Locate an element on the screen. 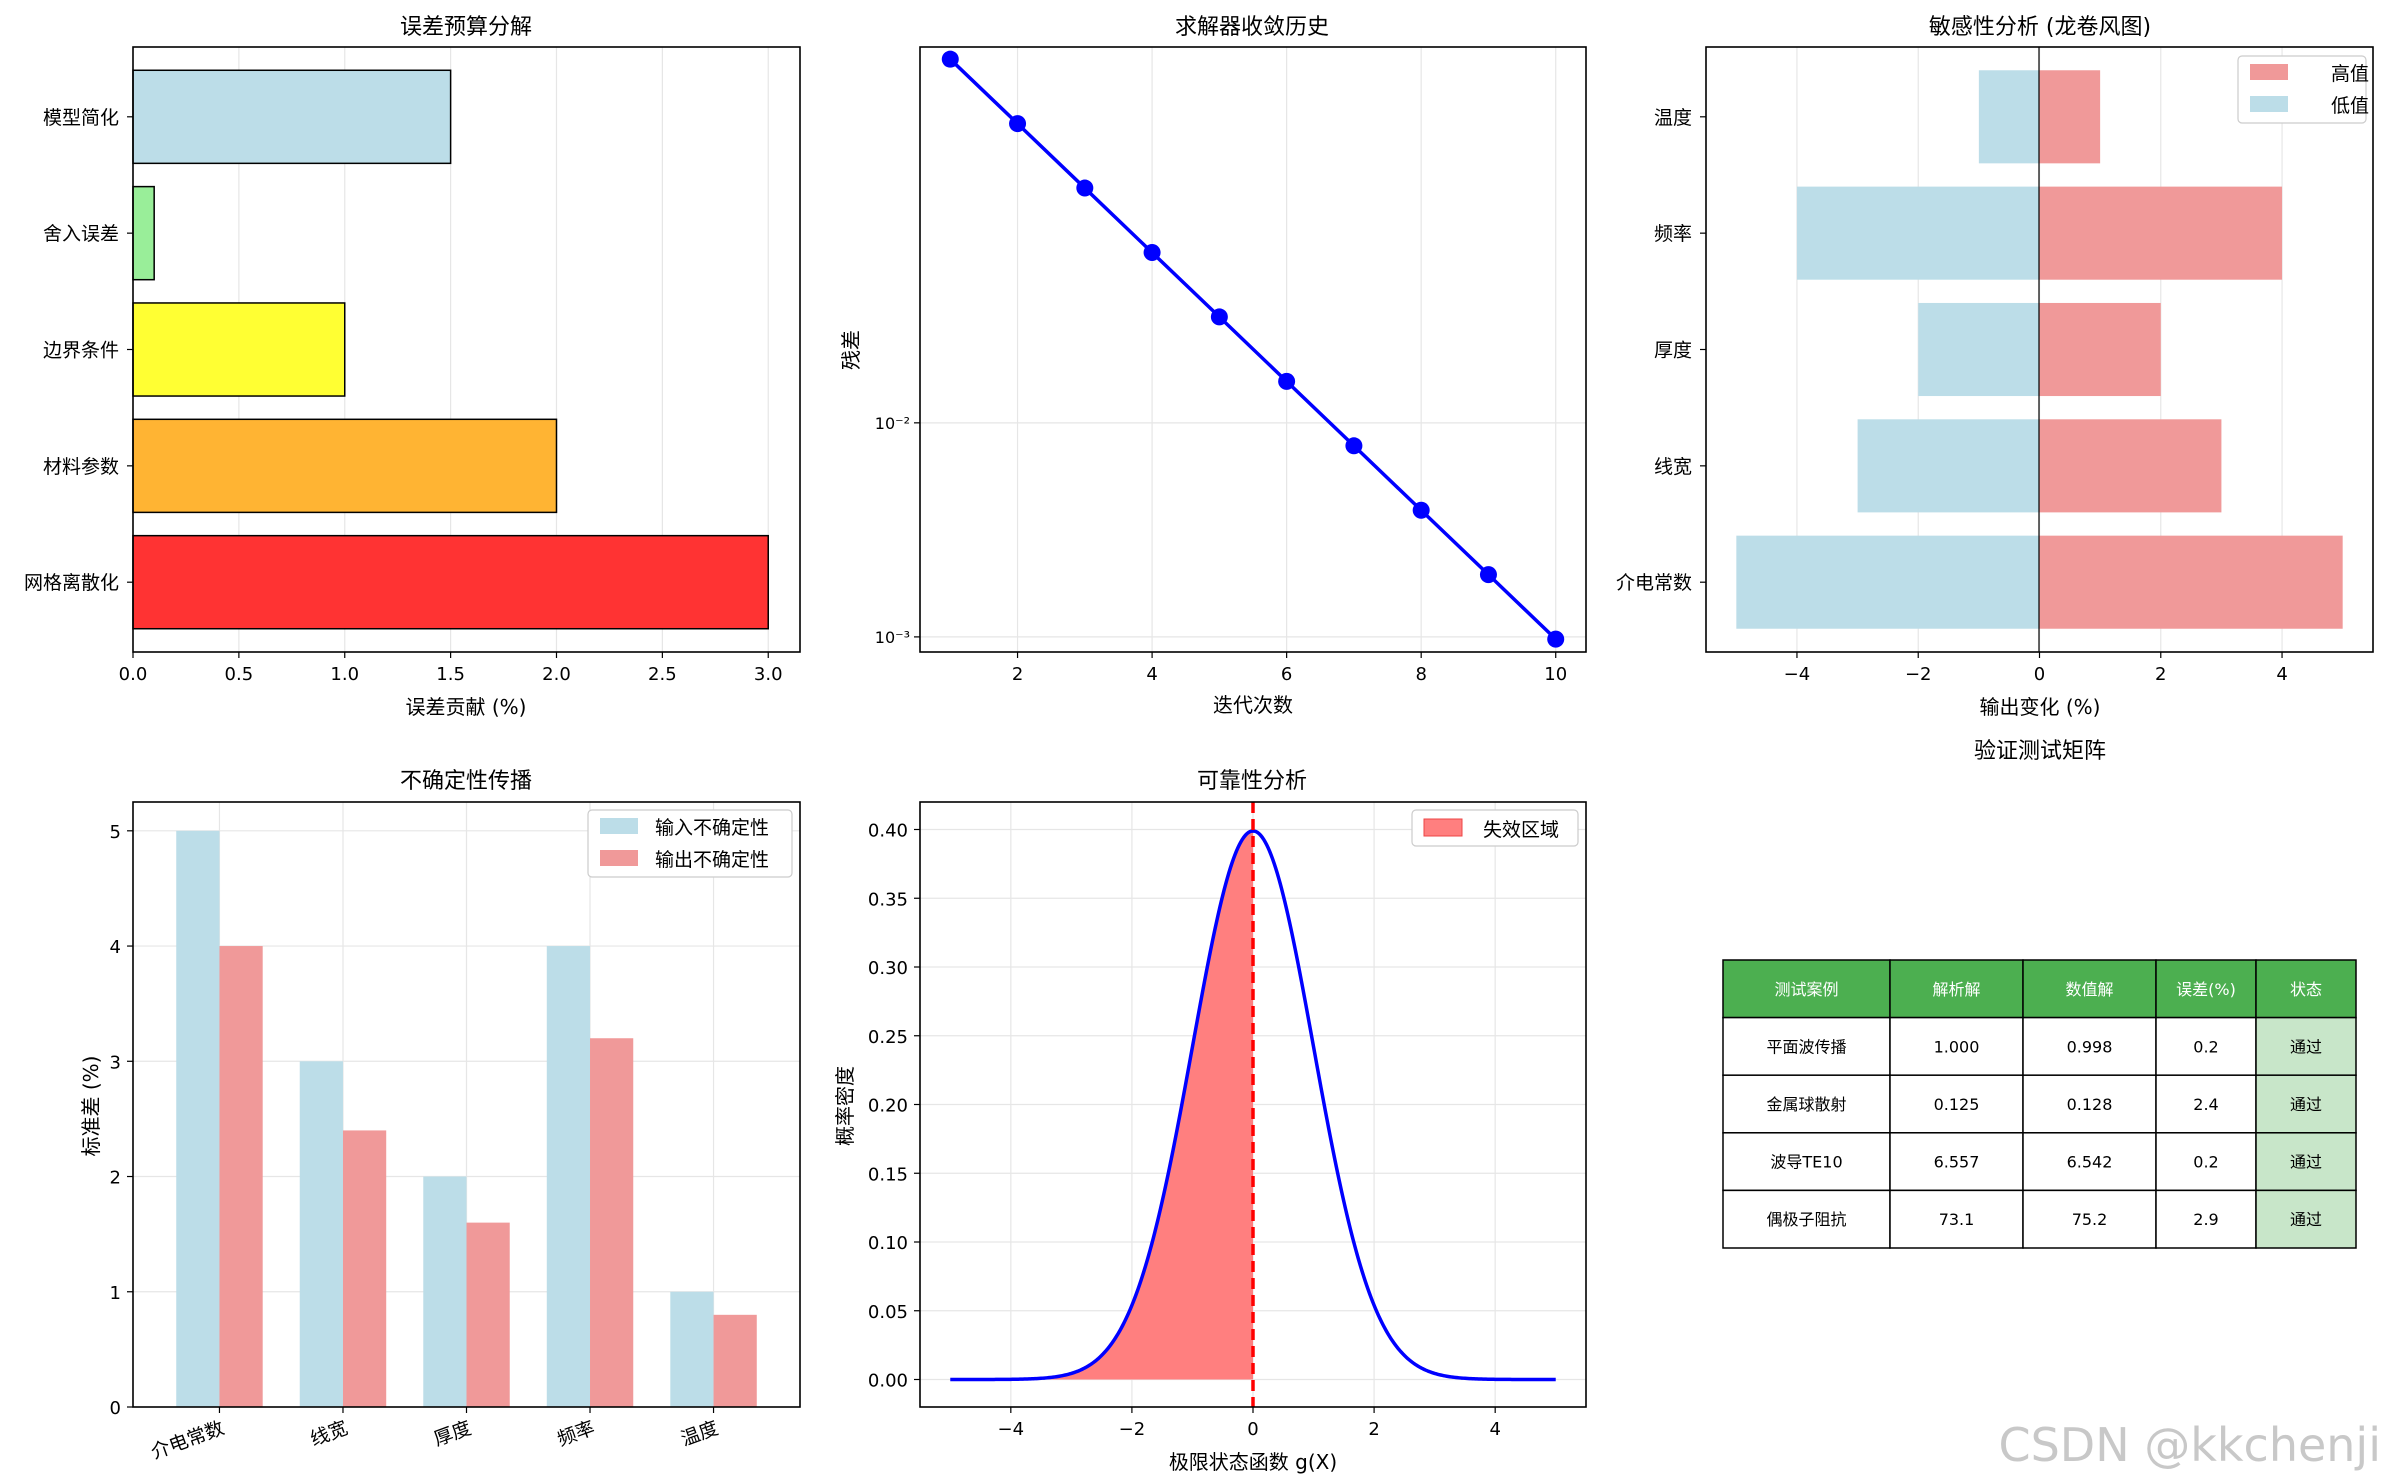 This screenshot has height=1484, width=2385. cell-text: 2.9 is located at coordinates (2205, 1219).